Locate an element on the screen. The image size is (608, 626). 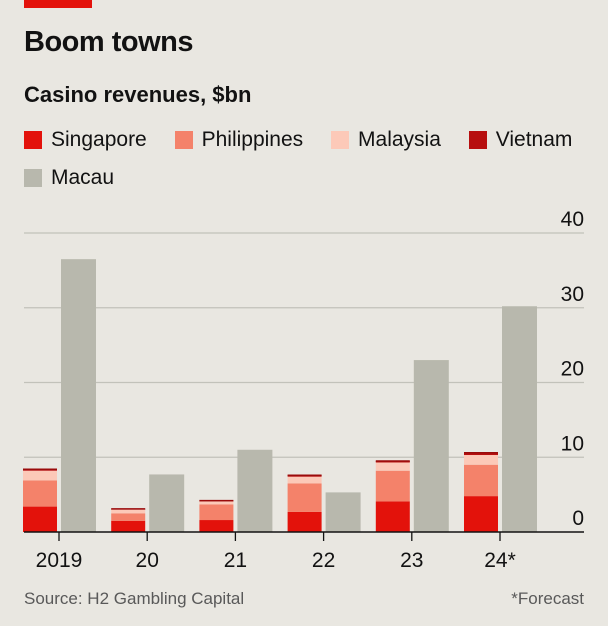
legend-label-singapore: Singapore is located at coordinates (99, 139).